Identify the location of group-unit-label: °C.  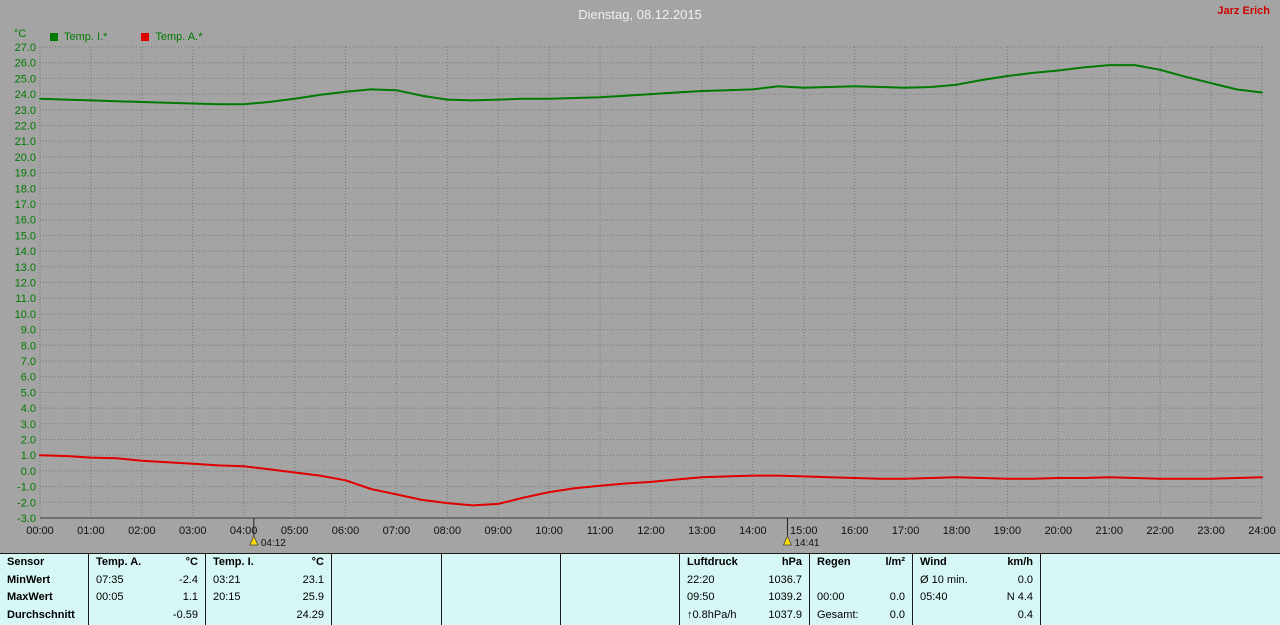
(191, 562).